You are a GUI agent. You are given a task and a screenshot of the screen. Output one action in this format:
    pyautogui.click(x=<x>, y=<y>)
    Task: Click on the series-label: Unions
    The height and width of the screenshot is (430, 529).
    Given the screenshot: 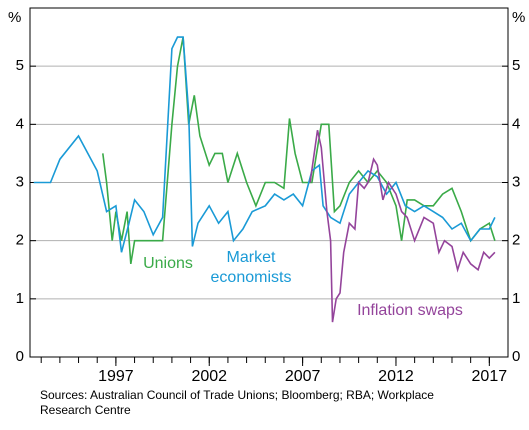 What is the action you would take?
    pyautogui.click(x=168, y=263)
    